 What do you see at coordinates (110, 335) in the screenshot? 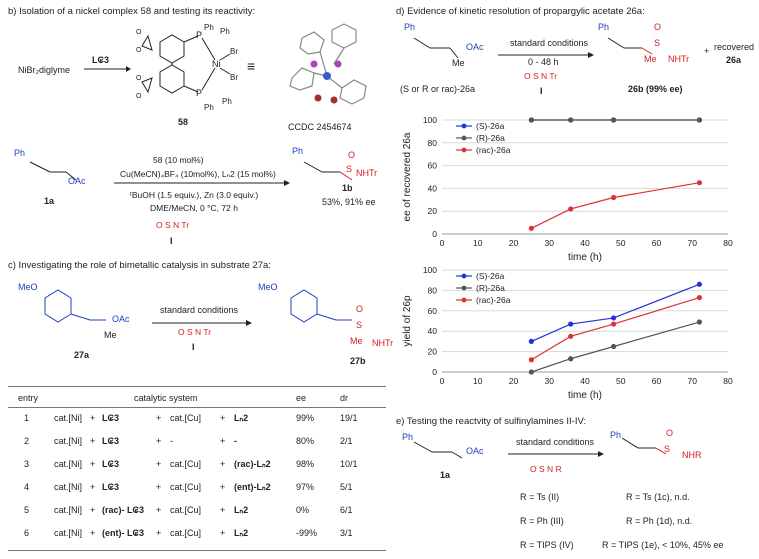
I see `me-27a: Me` at bounding box center [110, 335].